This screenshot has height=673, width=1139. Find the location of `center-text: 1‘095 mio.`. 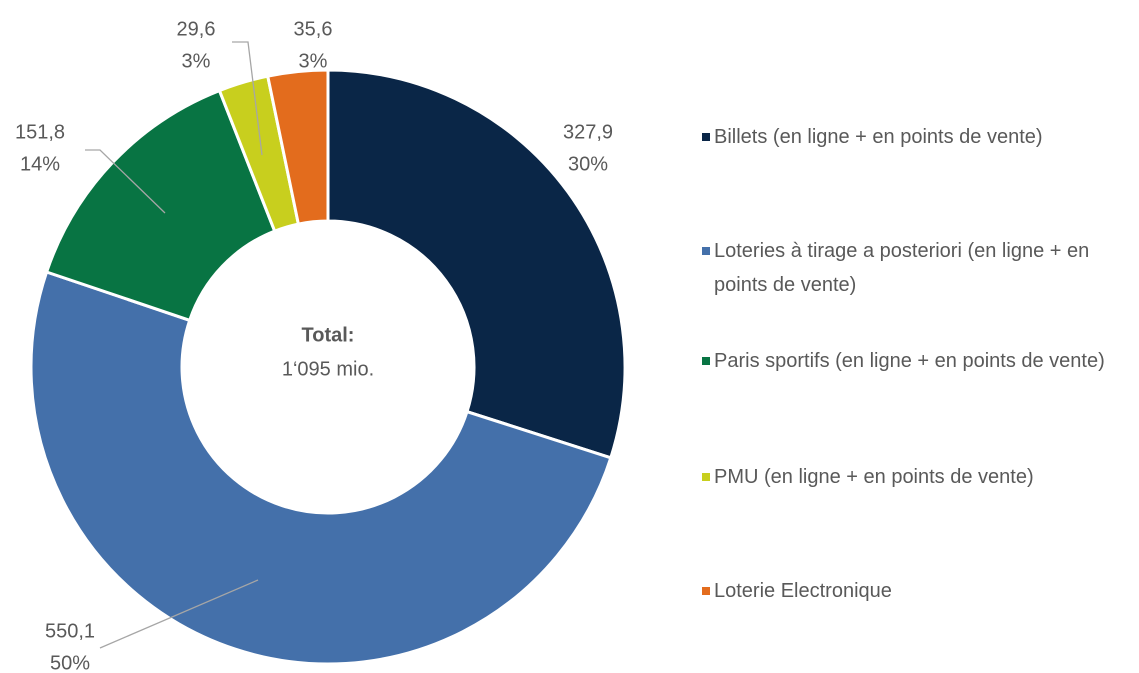

center-text: 1‘095 mio. is located at coordinates (328, 369).